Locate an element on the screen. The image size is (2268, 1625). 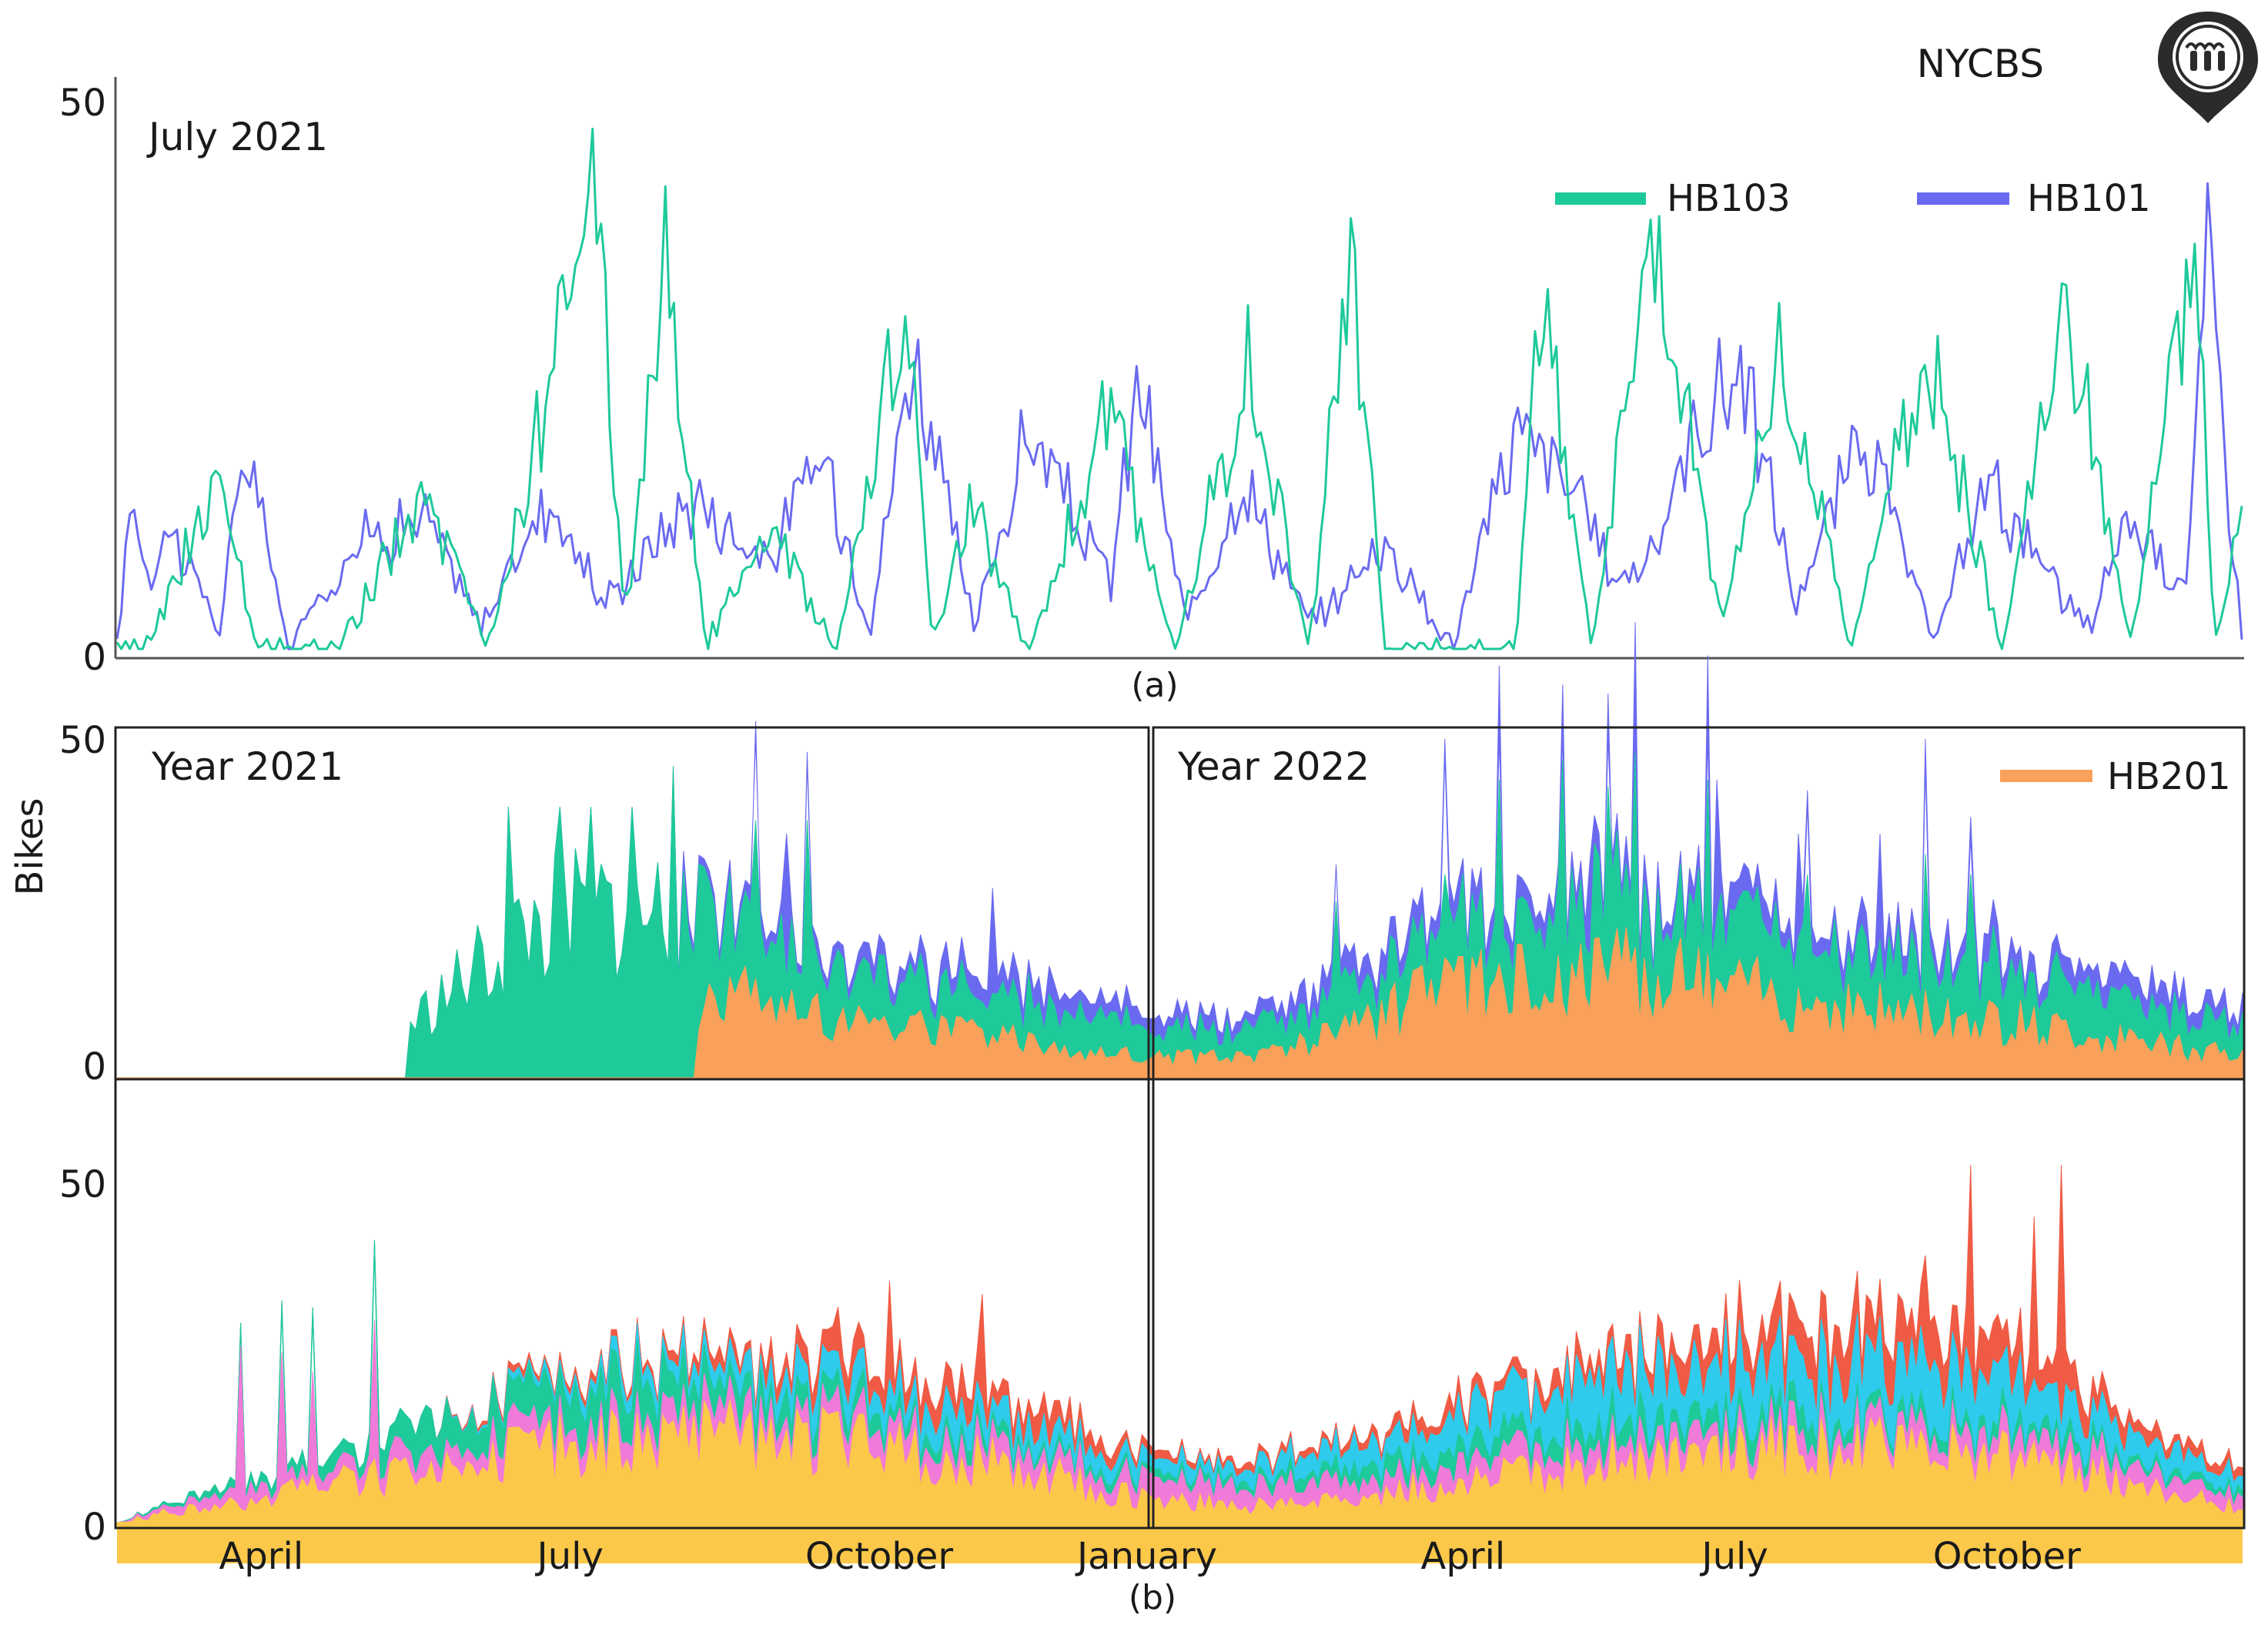
legend-label-hb201: HB201 is located at coordinates (2169, 776).